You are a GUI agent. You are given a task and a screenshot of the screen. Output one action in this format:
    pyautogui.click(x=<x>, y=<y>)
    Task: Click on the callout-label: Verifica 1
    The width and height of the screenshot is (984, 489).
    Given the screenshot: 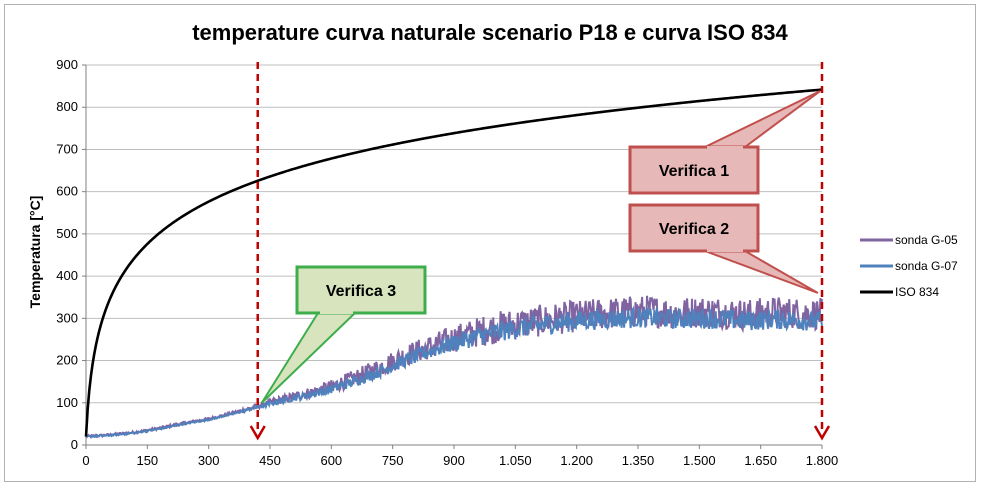 What is the action you would take?
    pyautogui.click(x=694, y=171)
    